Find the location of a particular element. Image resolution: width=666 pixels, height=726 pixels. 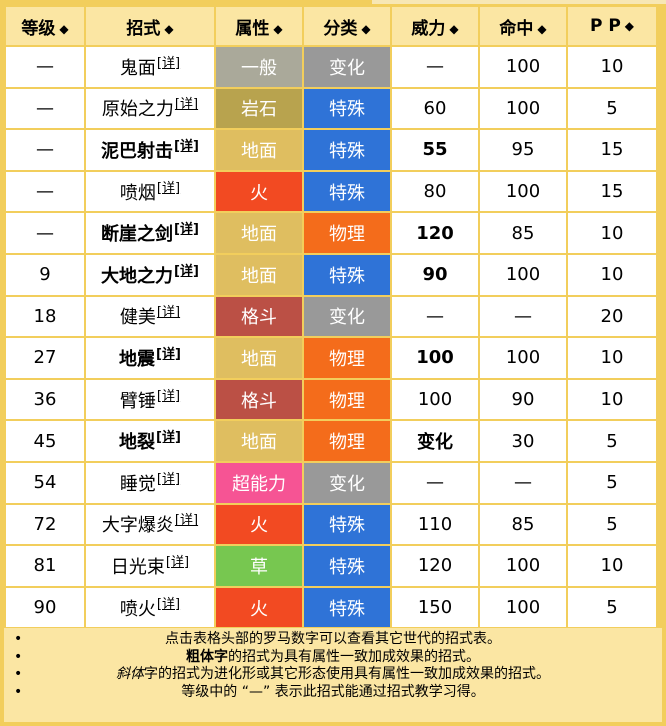

type-badge: 超能力 is located at coordinates (259, 482).